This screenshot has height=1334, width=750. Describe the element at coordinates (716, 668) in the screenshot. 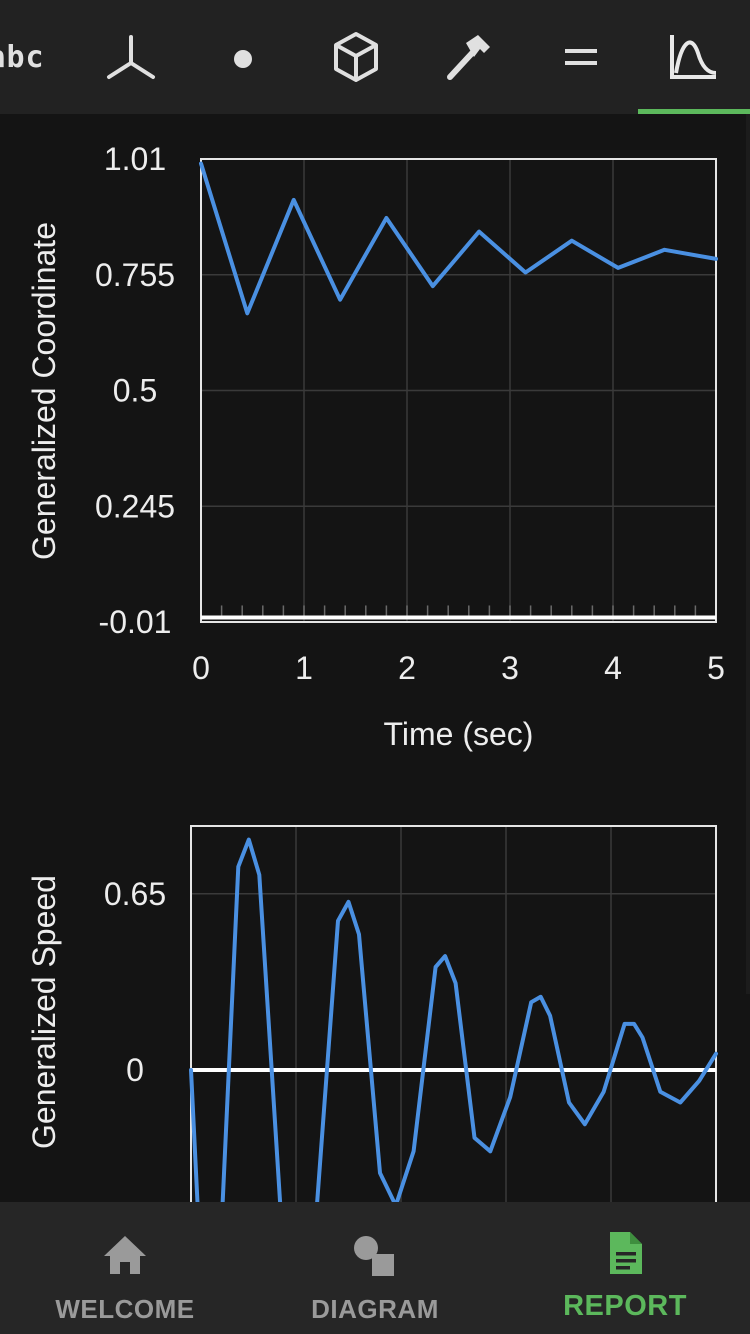

I see `x-tick-label: 5` at that location.